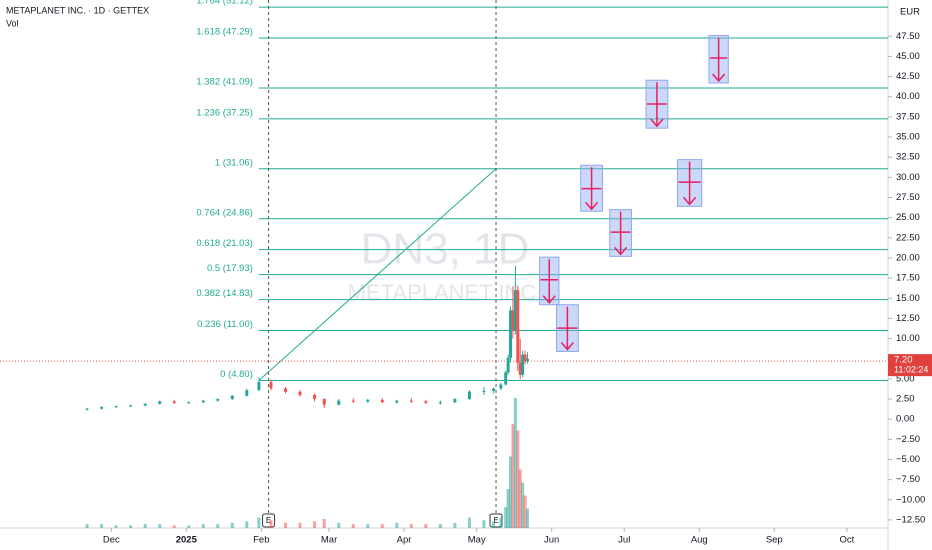 Image resolution: width=932 pixels, height=550 pixels. I want to click on fib-label: 1.618 (47.29), so click(224, 31).